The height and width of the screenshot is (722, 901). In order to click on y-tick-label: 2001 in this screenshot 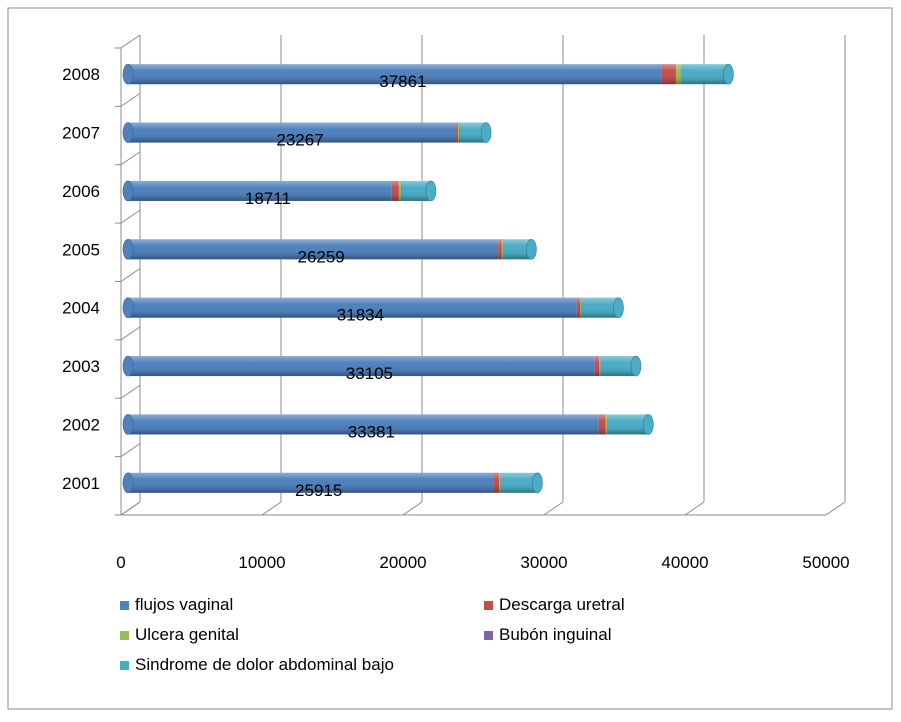, I will do `click(81, 483)`.